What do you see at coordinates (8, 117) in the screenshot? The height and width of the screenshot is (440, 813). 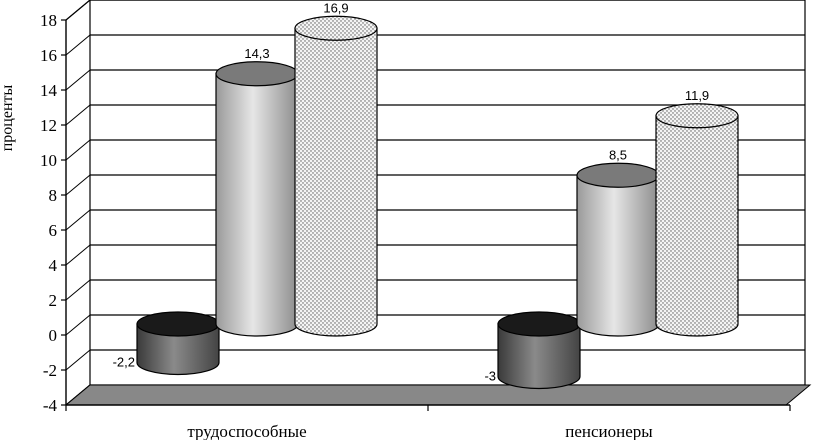 I see `y-axis-label: проценты` at bounding box center [8, 117].